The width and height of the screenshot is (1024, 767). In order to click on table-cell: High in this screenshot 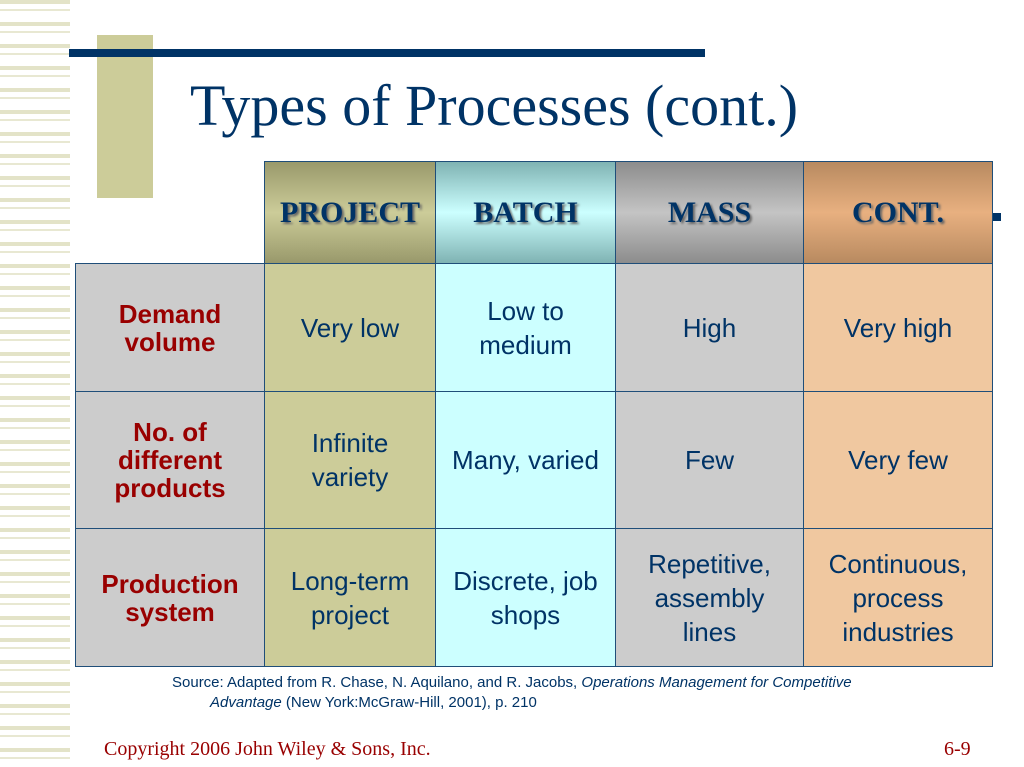, I will do `click(709, 327)`.